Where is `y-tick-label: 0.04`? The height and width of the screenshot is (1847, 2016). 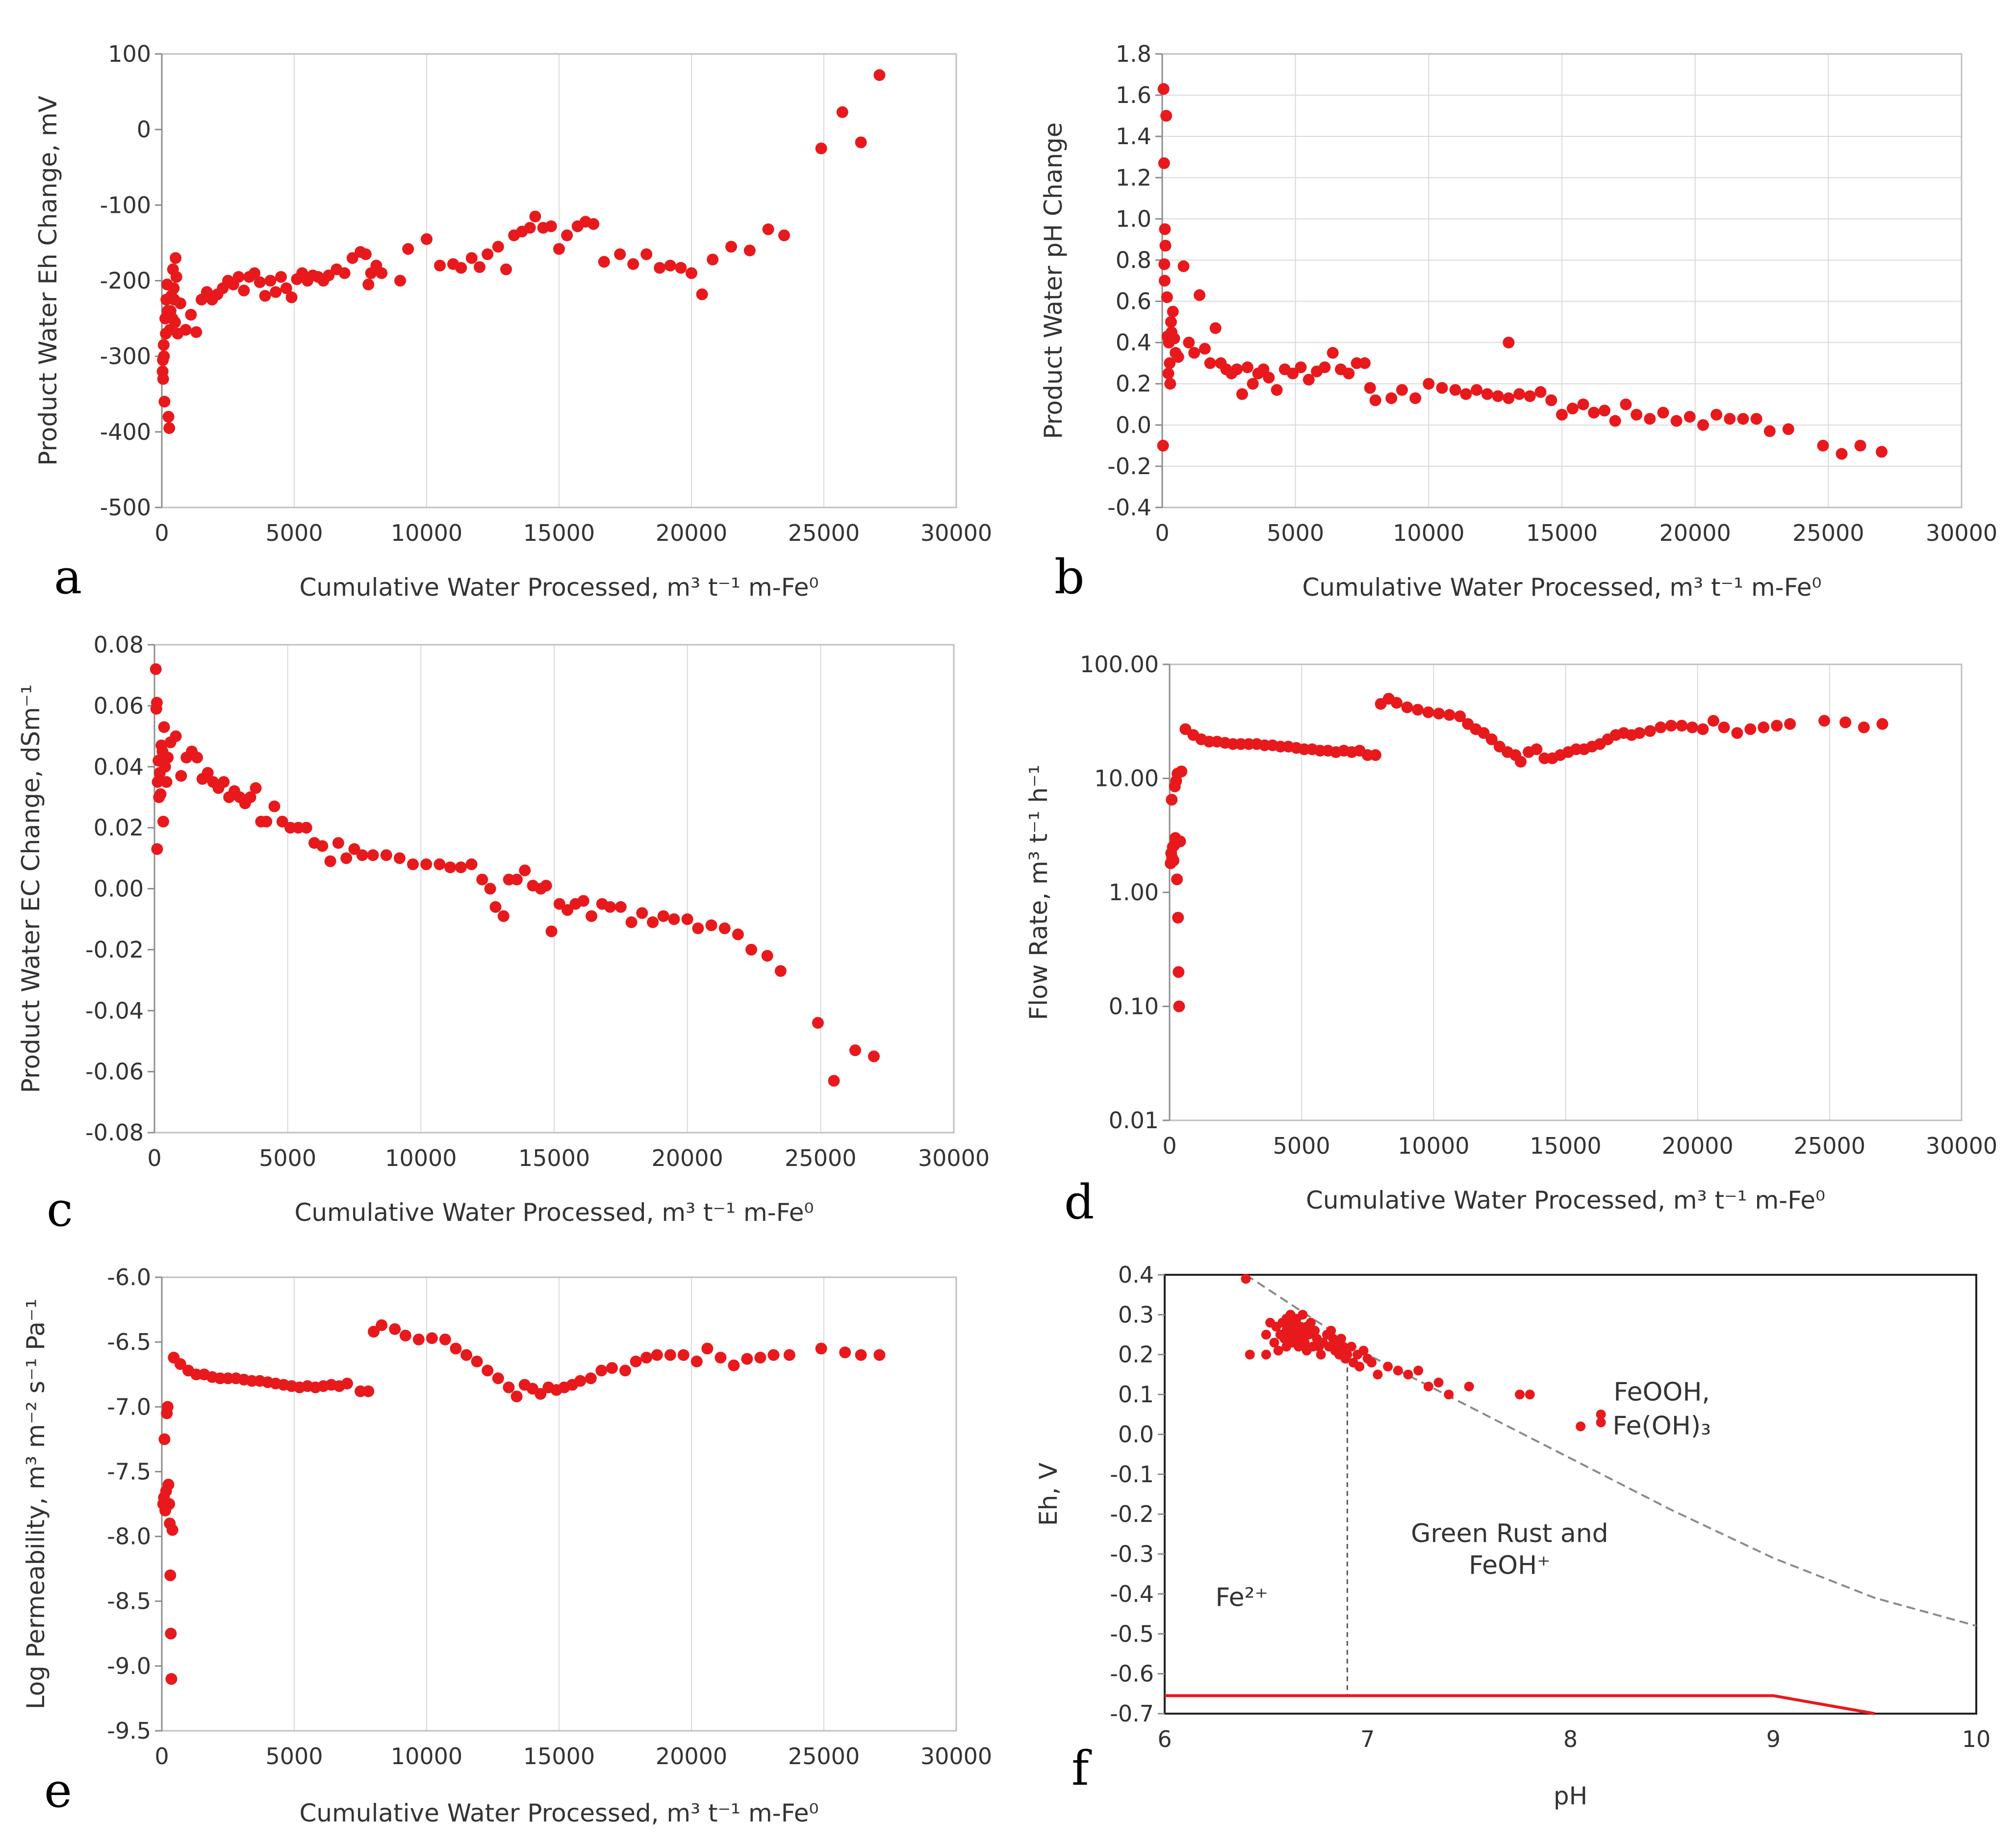 y-tick-label: 0.04 is located at coordinates (119, 767).